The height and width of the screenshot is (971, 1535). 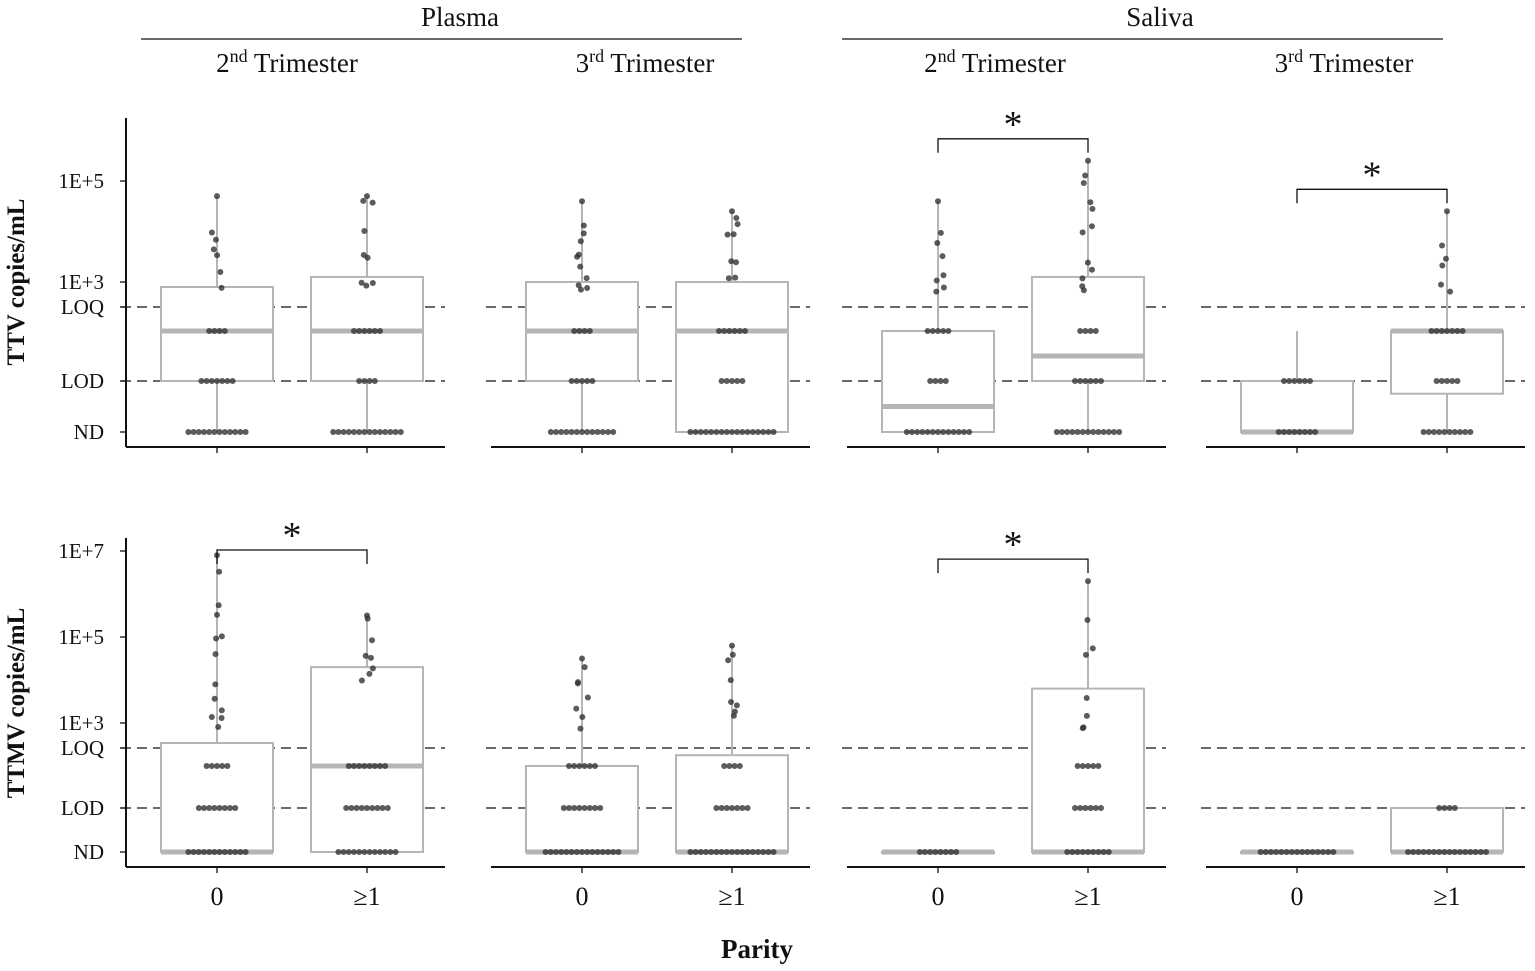 I want to click on y-tick-label: ND, so click(x=89, y=432).